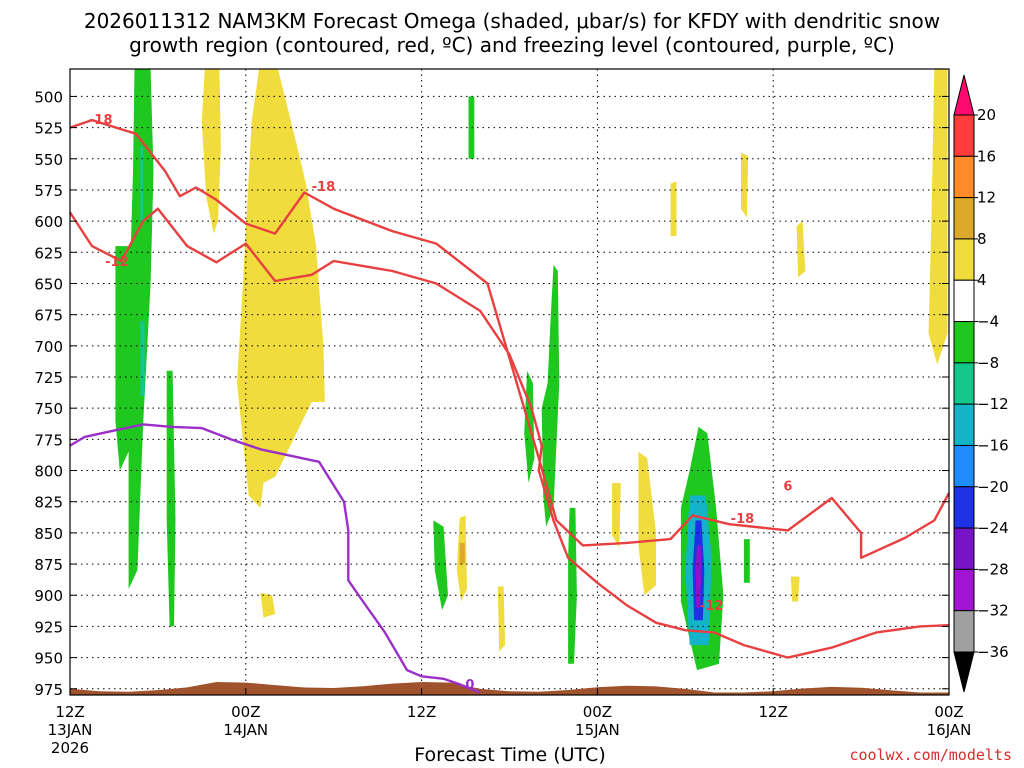 The width and height of the screenshot is (1024, 768). What do you see at coordinates (993, 404) in the screenshot?
I see `colorbar-label: −12` at bounding box center [993, 404].